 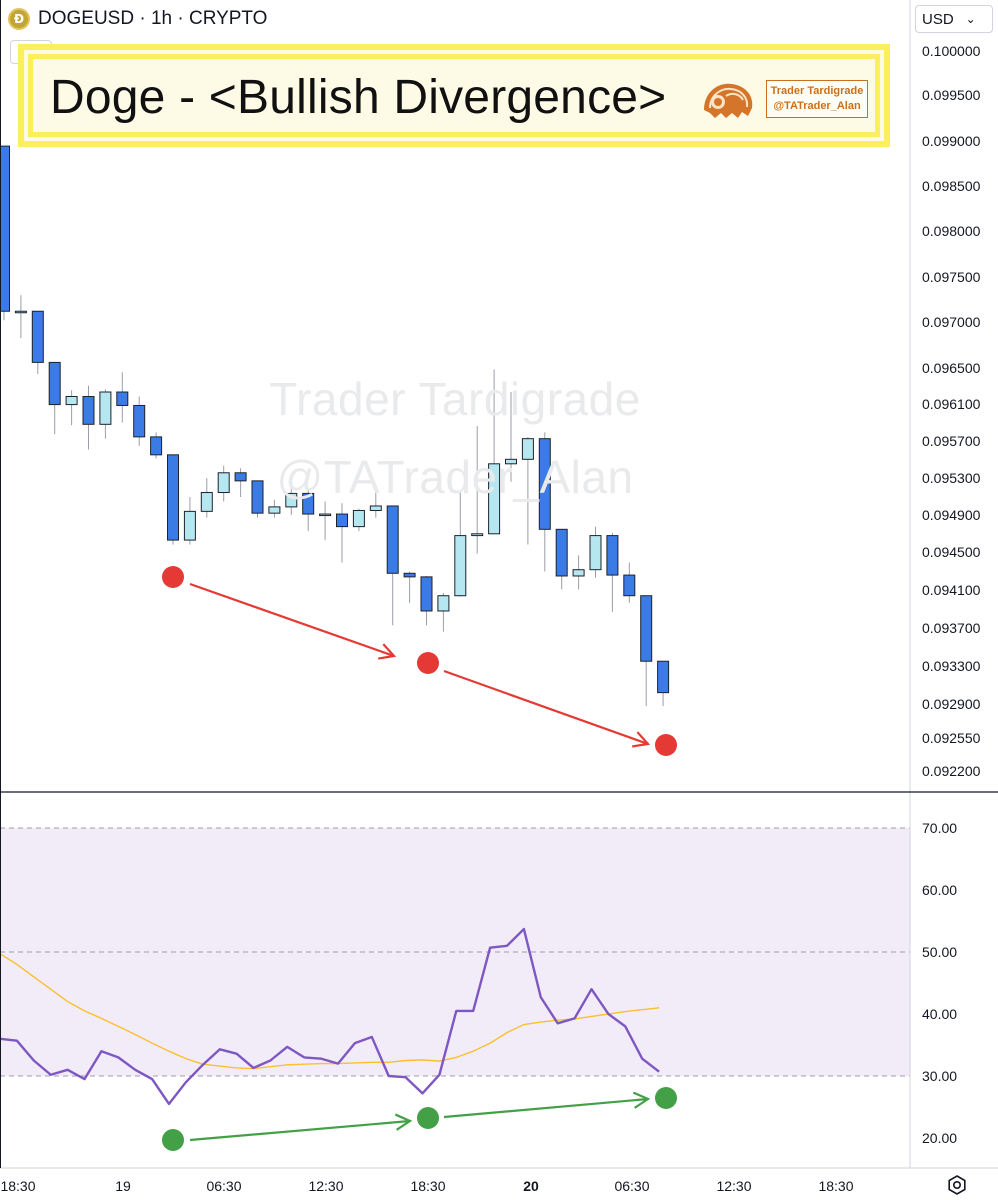 What do you see at coordinates (939, 1138) in the screenshot?
I see `rsi-tick-label: 20.00` at bounding box center [939, 1138].